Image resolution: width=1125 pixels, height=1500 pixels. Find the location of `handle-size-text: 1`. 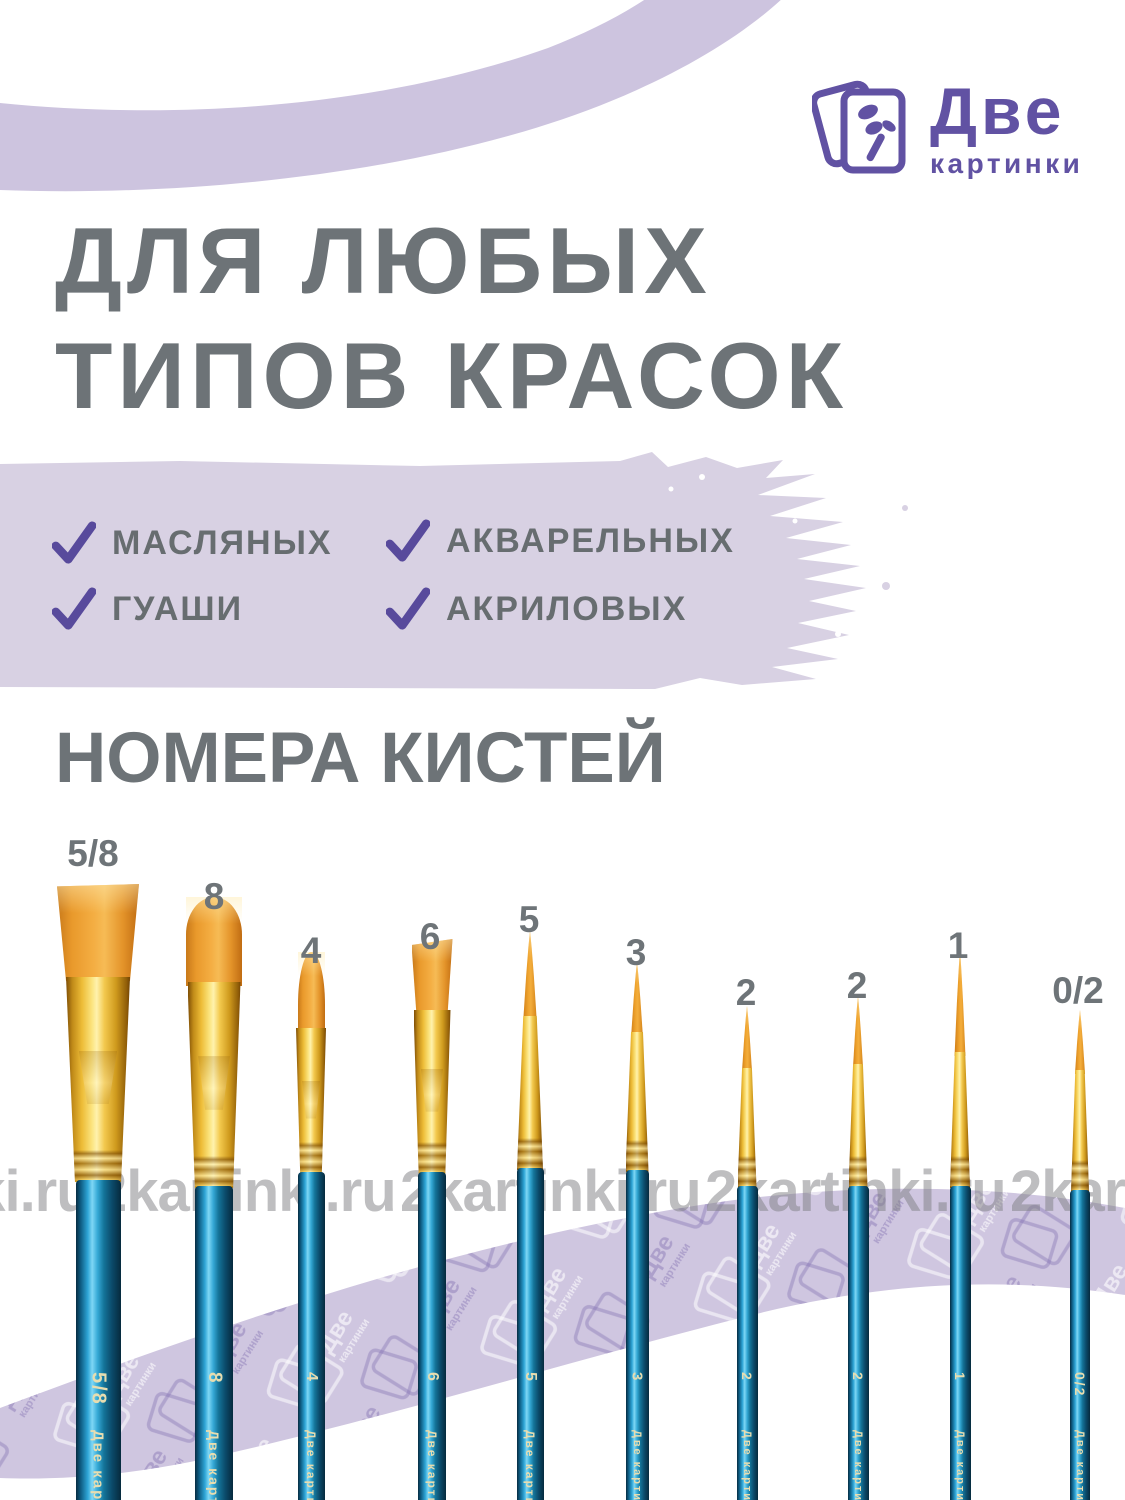

handle-size-text: 1 is located at coordinates (960, 1377).